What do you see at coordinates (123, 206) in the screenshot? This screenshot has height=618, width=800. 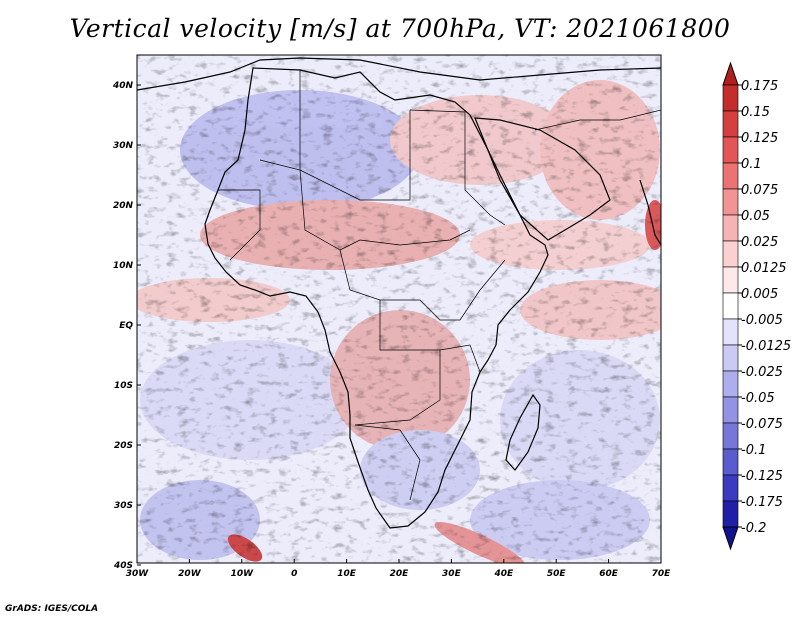 I see `lat-tick-label: 20N` at bounding box center [123, 206].